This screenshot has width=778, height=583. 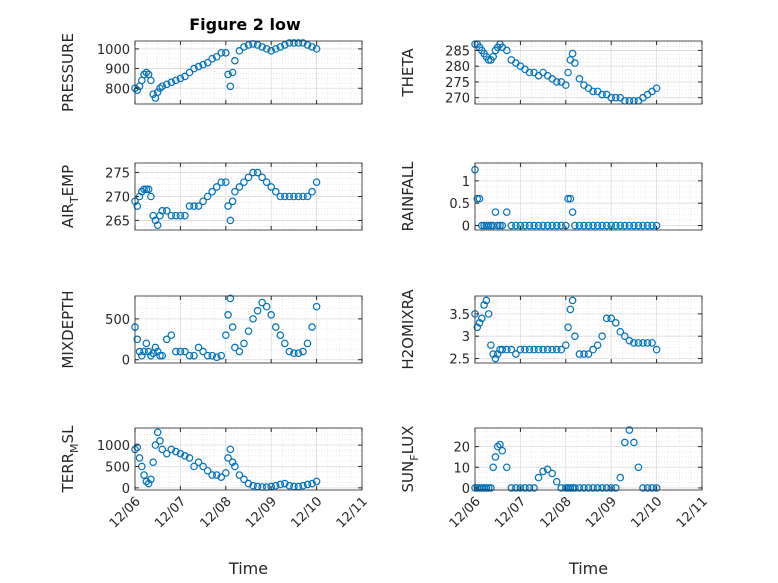 What do you see at coordinates (261, 512) in the screenshot?
I see `x-tick-label: 12/09` at bounding box center [261, 512].